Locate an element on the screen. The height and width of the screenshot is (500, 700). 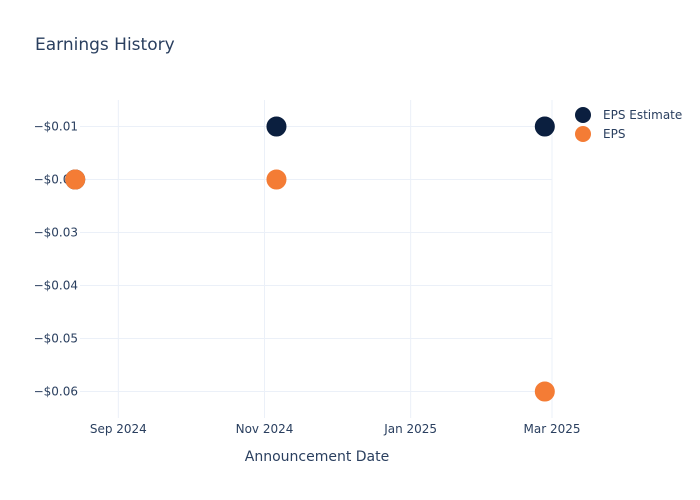
y-tick-label: −$0.06 is located at coordinates (56, 392).